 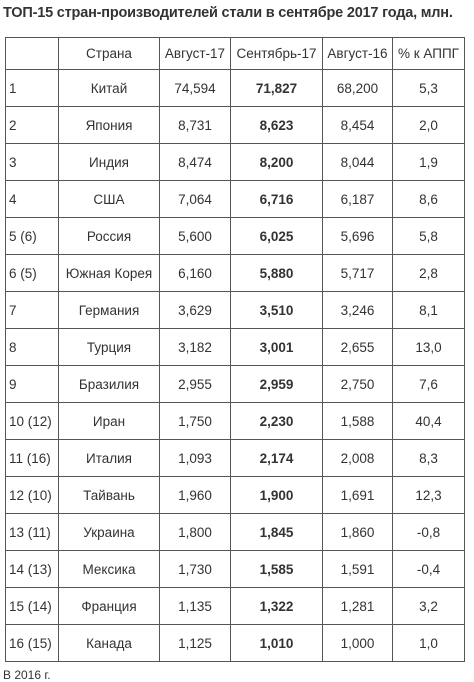 I want to click on cell-aug17: 3,629, so click(x=195, y=310).